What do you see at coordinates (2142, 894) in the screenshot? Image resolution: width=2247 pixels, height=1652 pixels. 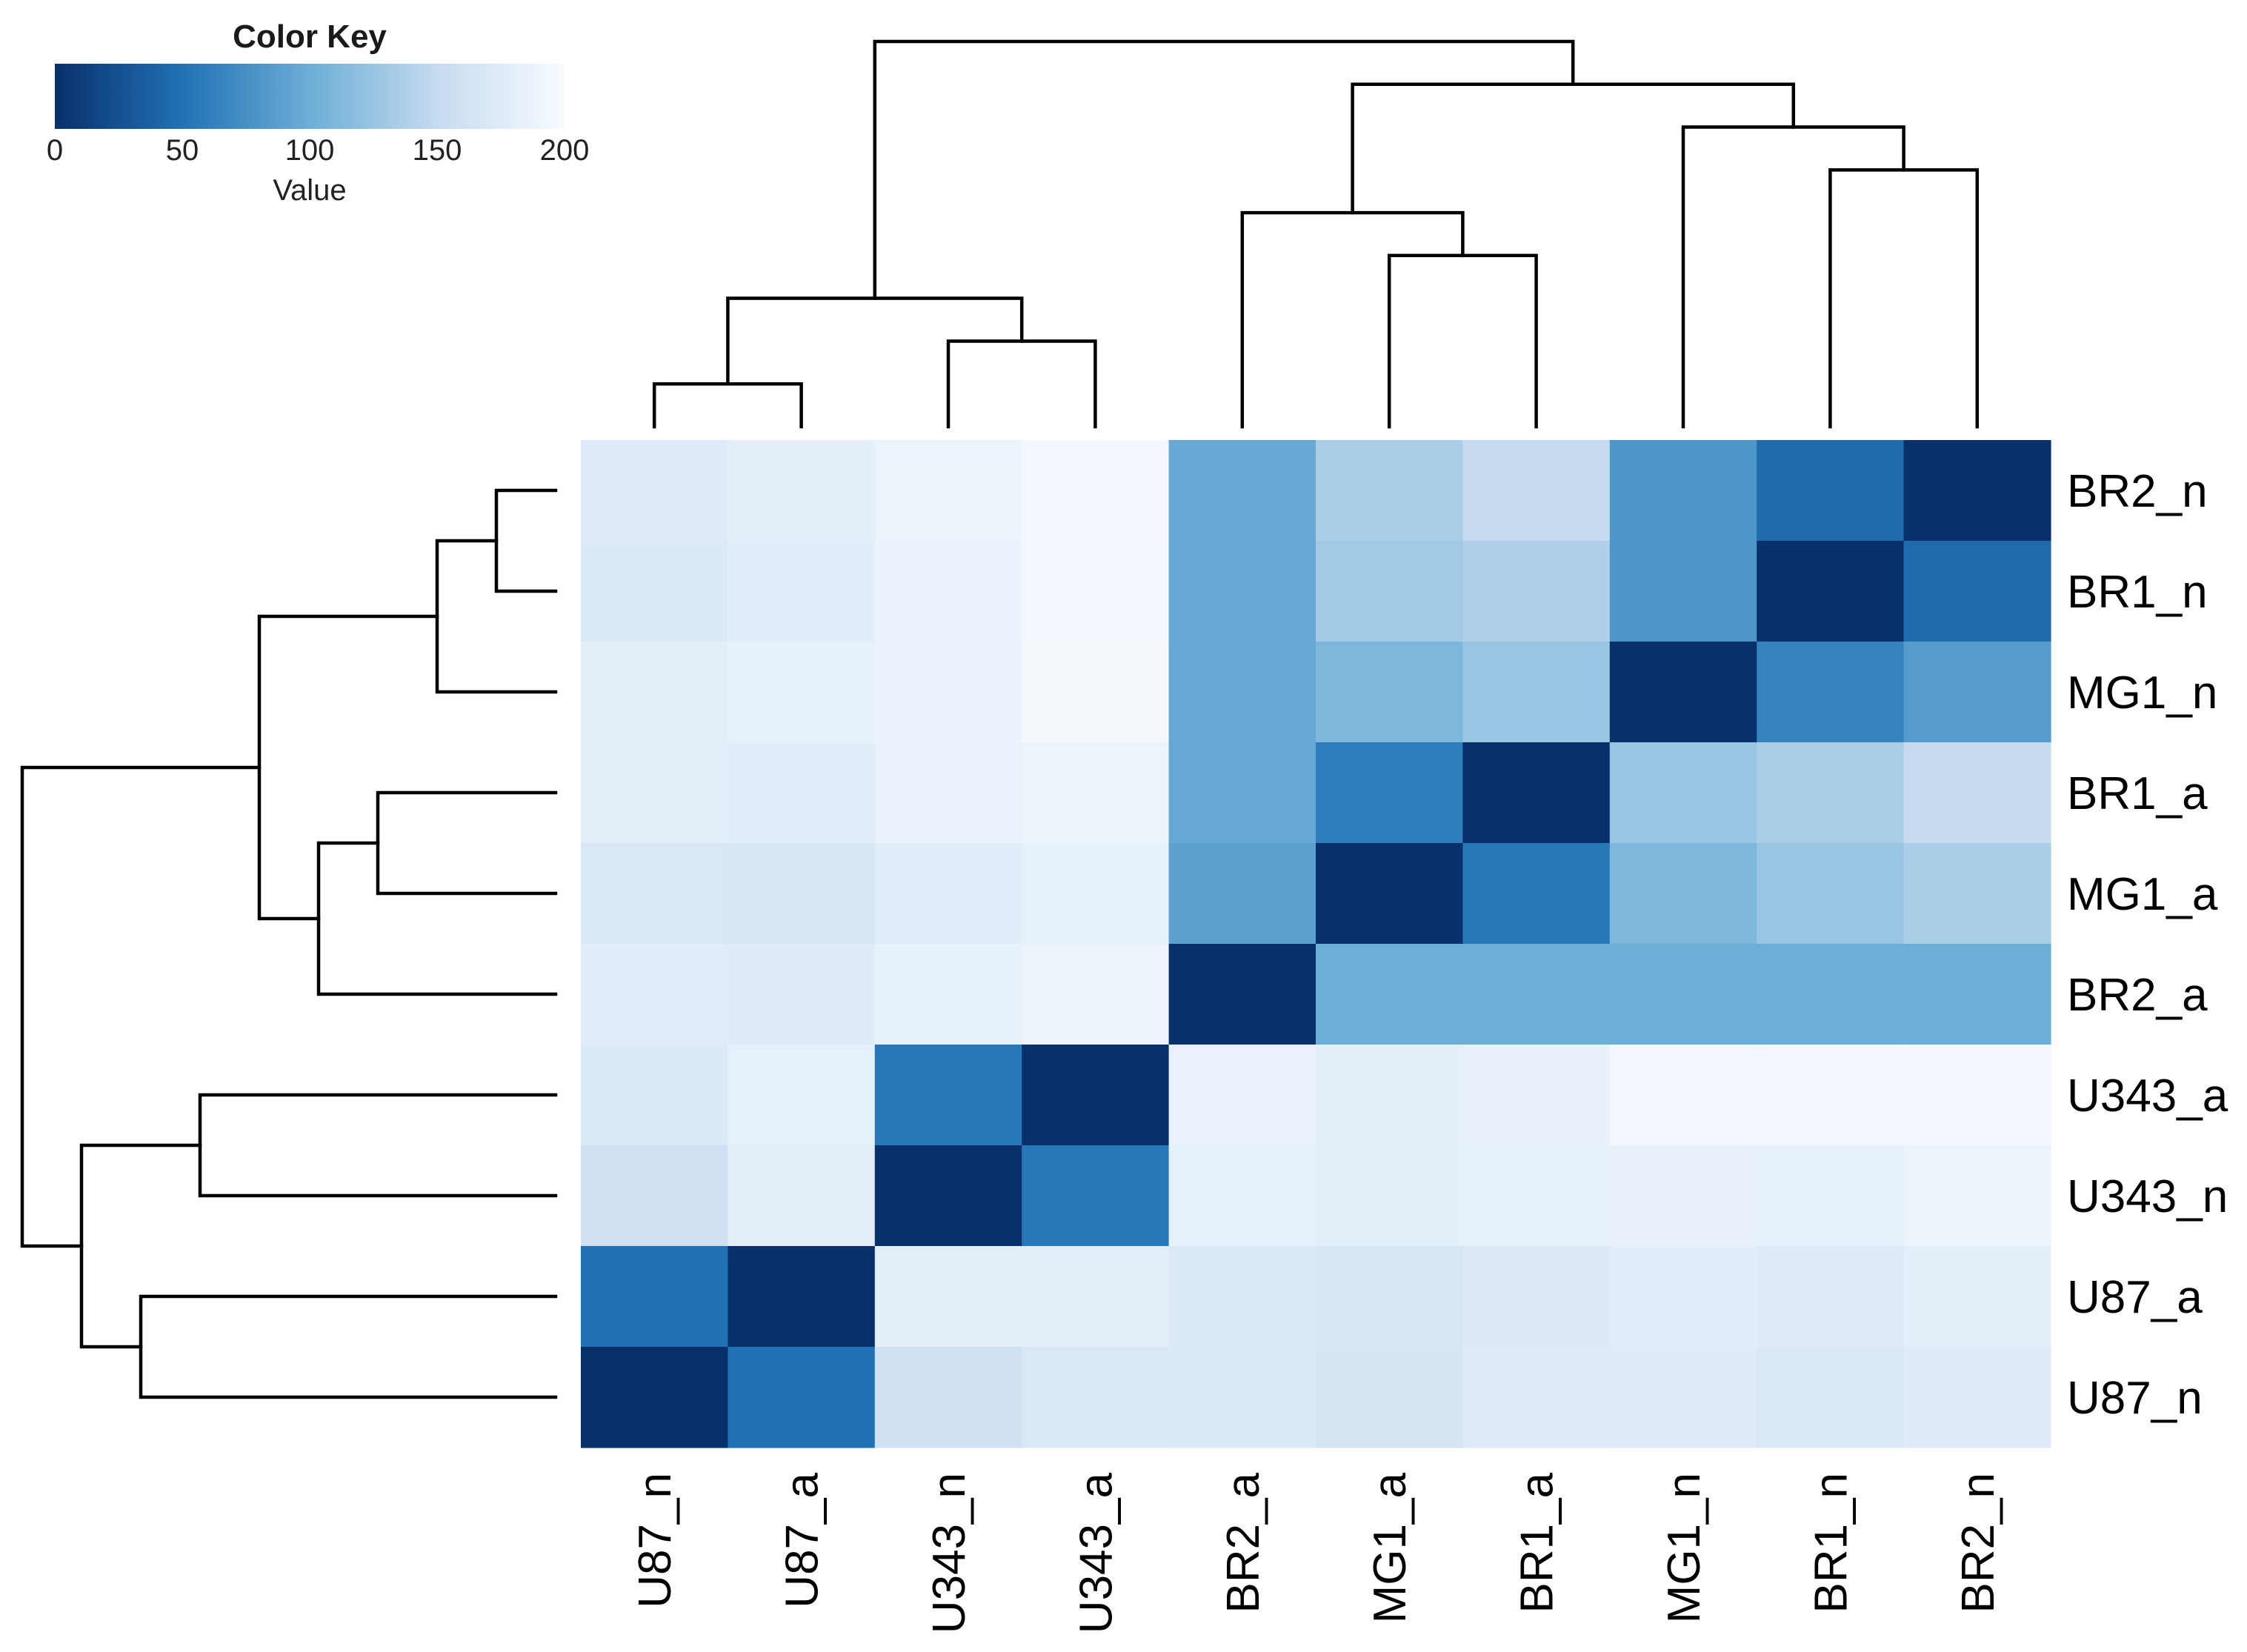 I see `row-label: MG1_a` at bounding box center [2142, 894].